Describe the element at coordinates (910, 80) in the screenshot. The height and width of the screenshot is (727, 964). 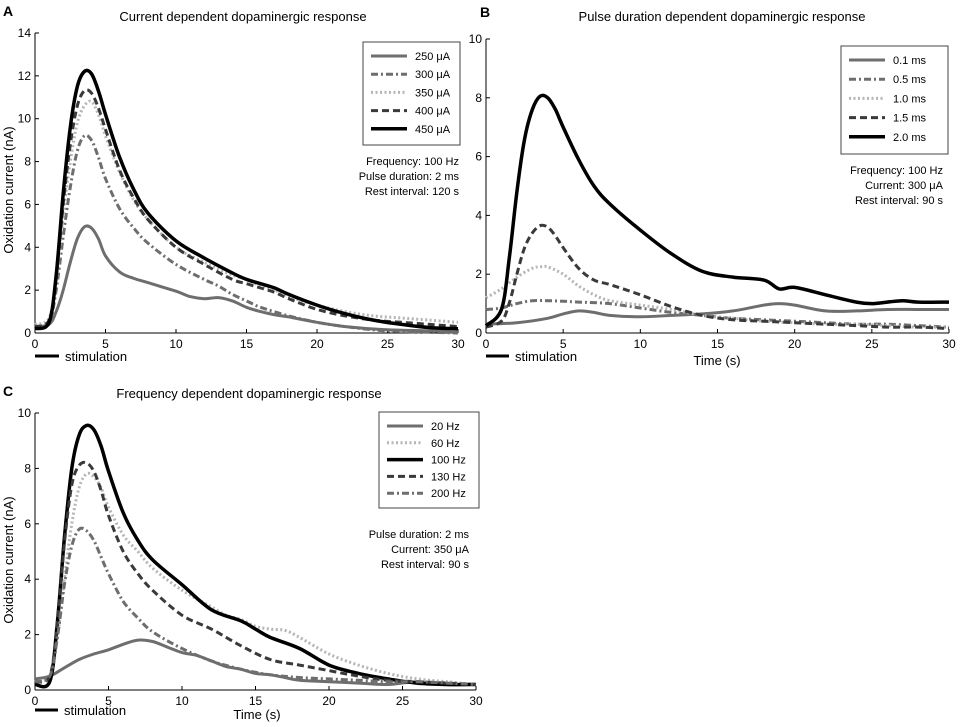
I see `legend-label: 0.5 ms` at that location.